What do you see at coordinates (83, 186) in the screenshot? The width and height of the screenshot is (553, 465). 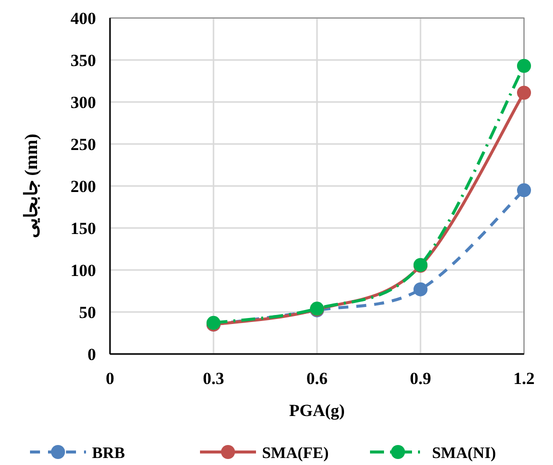 I see `y-tick-label: 200` at bounding box center [83, 186].